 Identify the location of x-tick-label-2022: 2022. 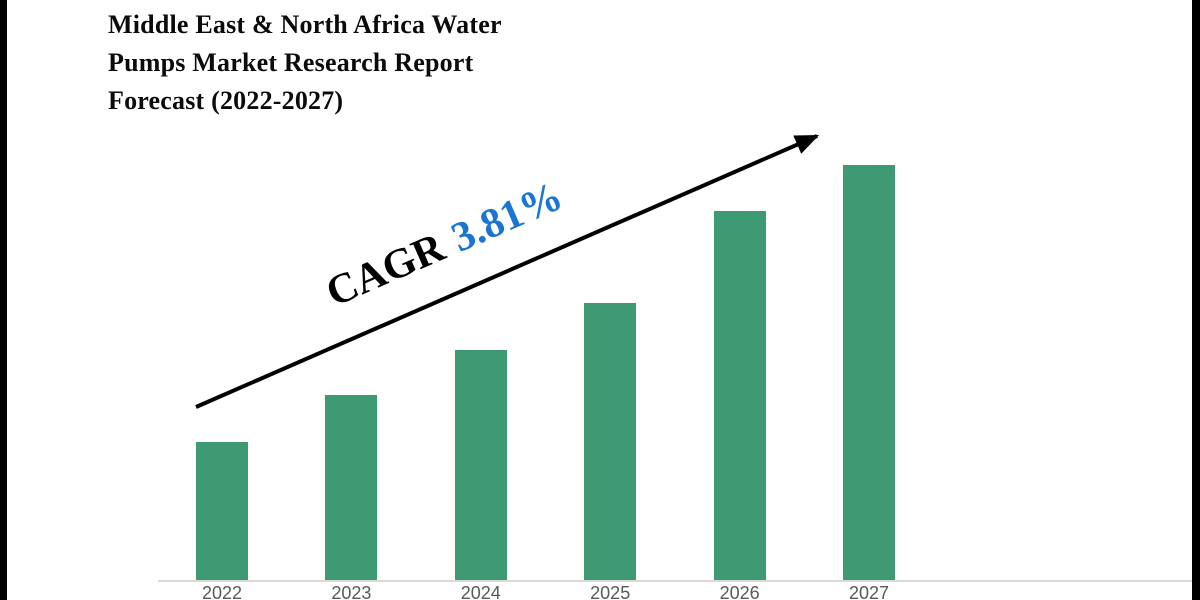
(222, 591).